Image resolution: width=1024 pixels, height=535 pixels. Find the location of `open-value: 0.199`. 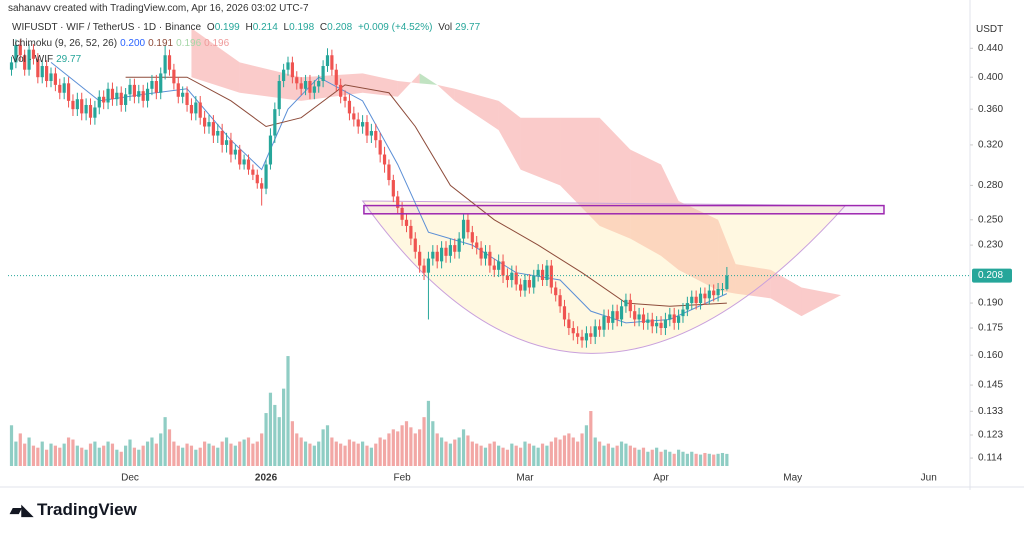

open-value: 0.199 is located at coordinates (227, 27).